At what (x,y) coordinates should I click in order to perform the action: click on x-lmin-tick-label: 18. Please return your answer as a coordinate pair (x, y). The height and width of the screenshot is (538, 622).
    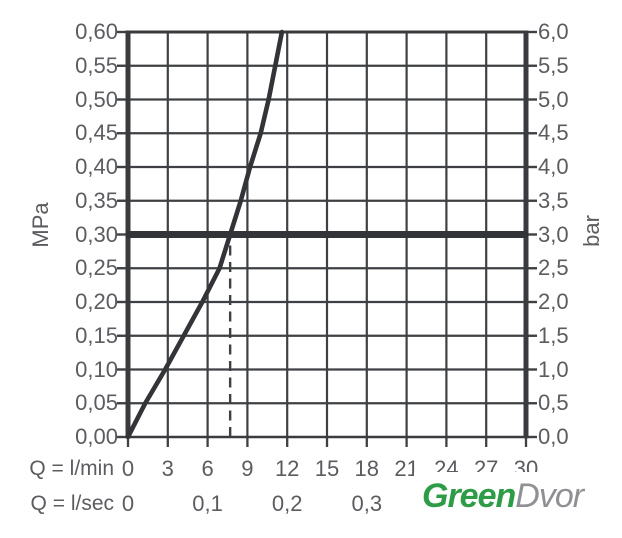
    Looking at the image, I should click on (367, 468).